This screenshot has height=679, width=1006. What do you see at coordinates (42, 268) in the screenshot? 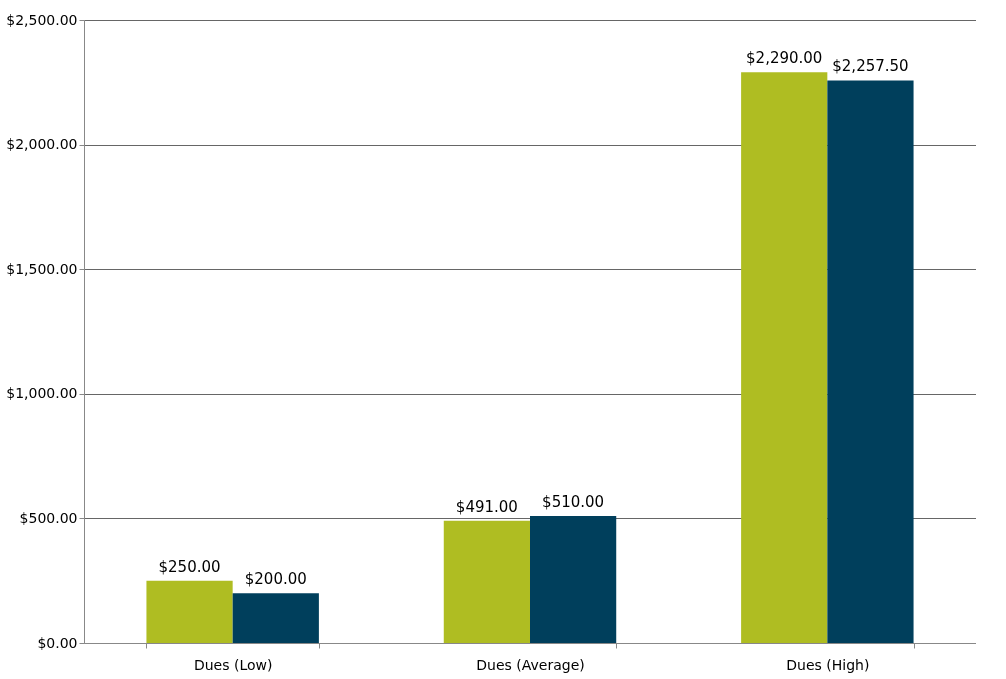
I see `y-tick-label: $1,500.00` at bounding box center [42, 268].